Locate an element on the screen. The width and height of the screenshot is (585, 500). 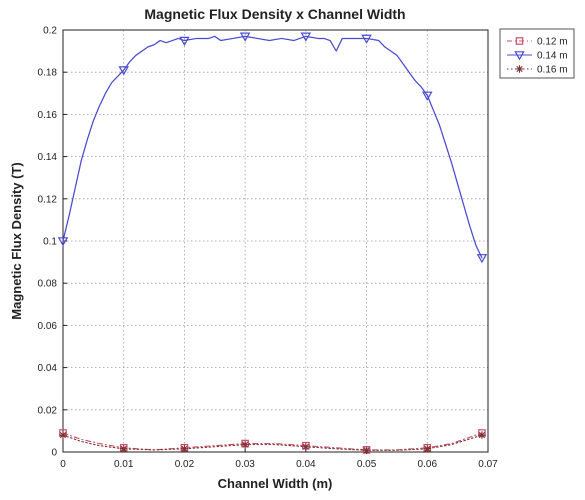
x-tick-label: 0.03 is located at coordinates (245, 464).